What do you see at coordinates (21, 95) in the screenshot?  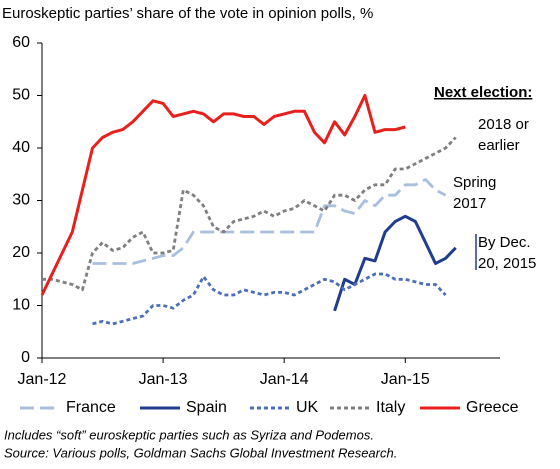 I see `y-tick-label: 50` at bounding box center [21, 95].